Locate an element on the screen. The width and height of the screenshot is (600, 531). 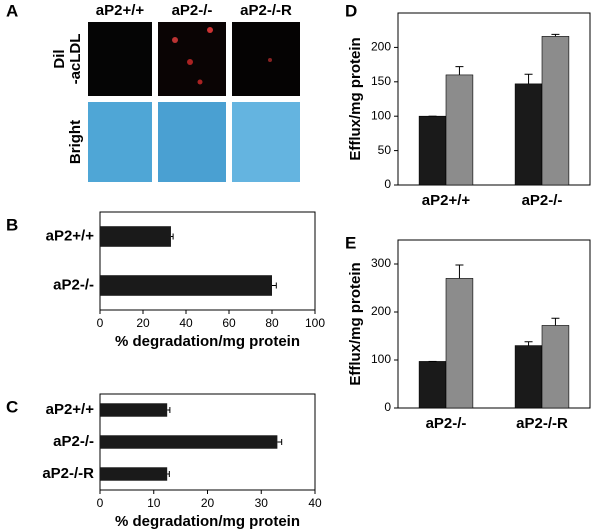
x-tick-label: 30 is located at coordinates (262, 503).